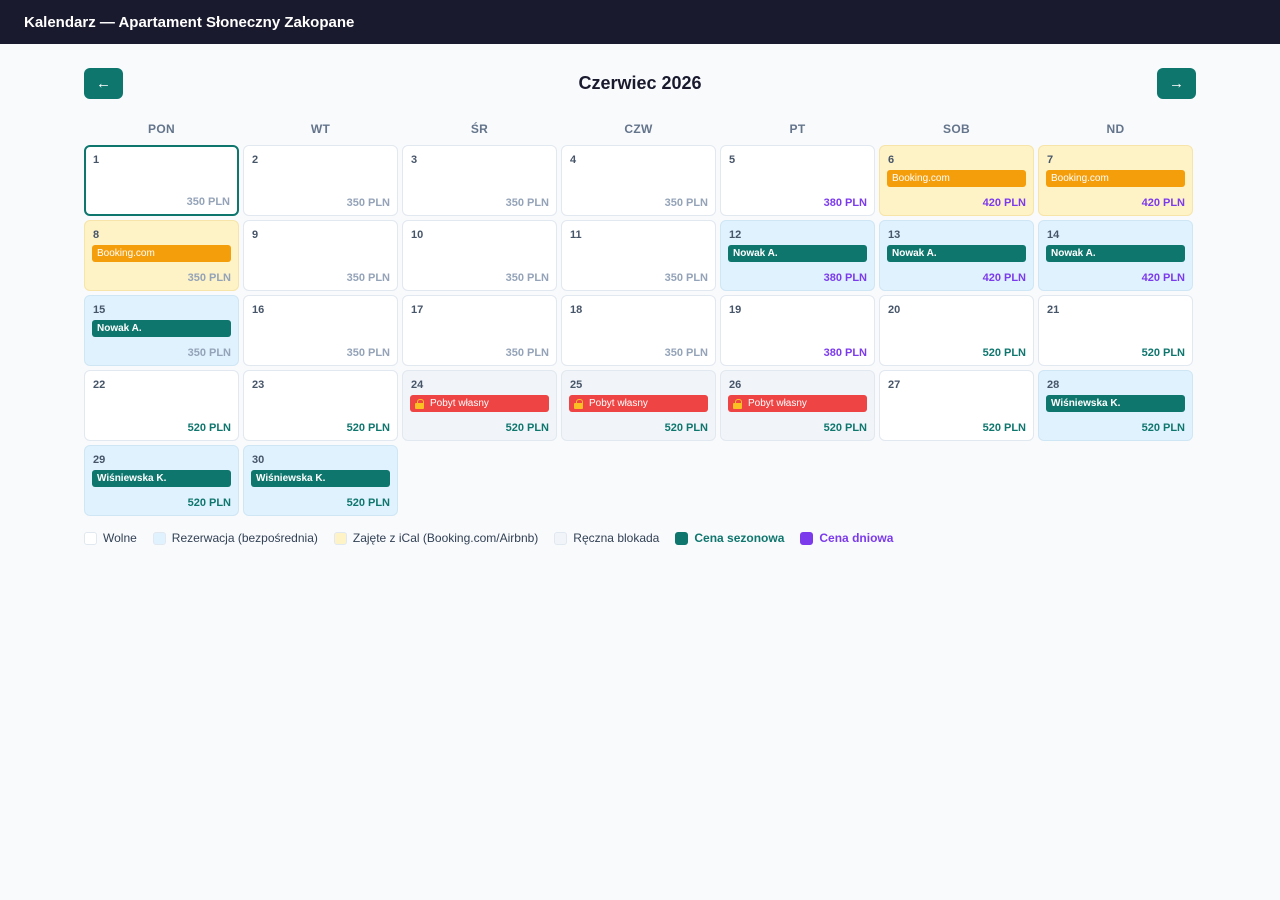 The width and height of the screenshot is (1280, 900). Describe the element at coordinates (894, 310) in the screenshot. I see `day-number: 20` at that location.